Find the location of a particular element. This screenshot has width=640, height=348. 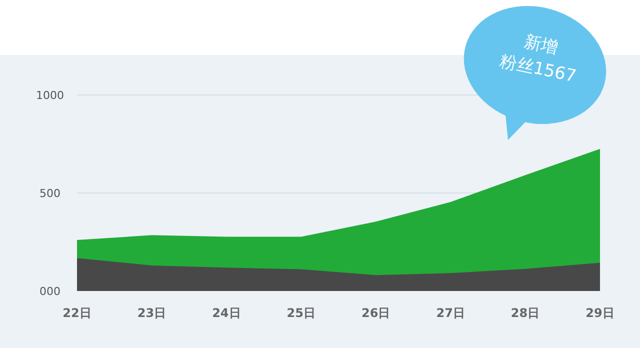

x-tick-label: 25日 is located at coordinates (301, 313).